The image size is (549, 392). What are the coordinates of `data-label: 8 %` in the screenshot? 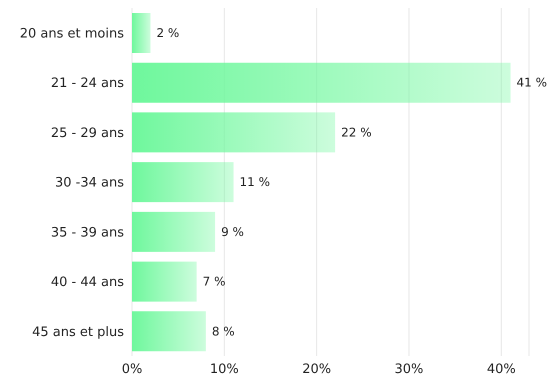 It's located at (223, 331).